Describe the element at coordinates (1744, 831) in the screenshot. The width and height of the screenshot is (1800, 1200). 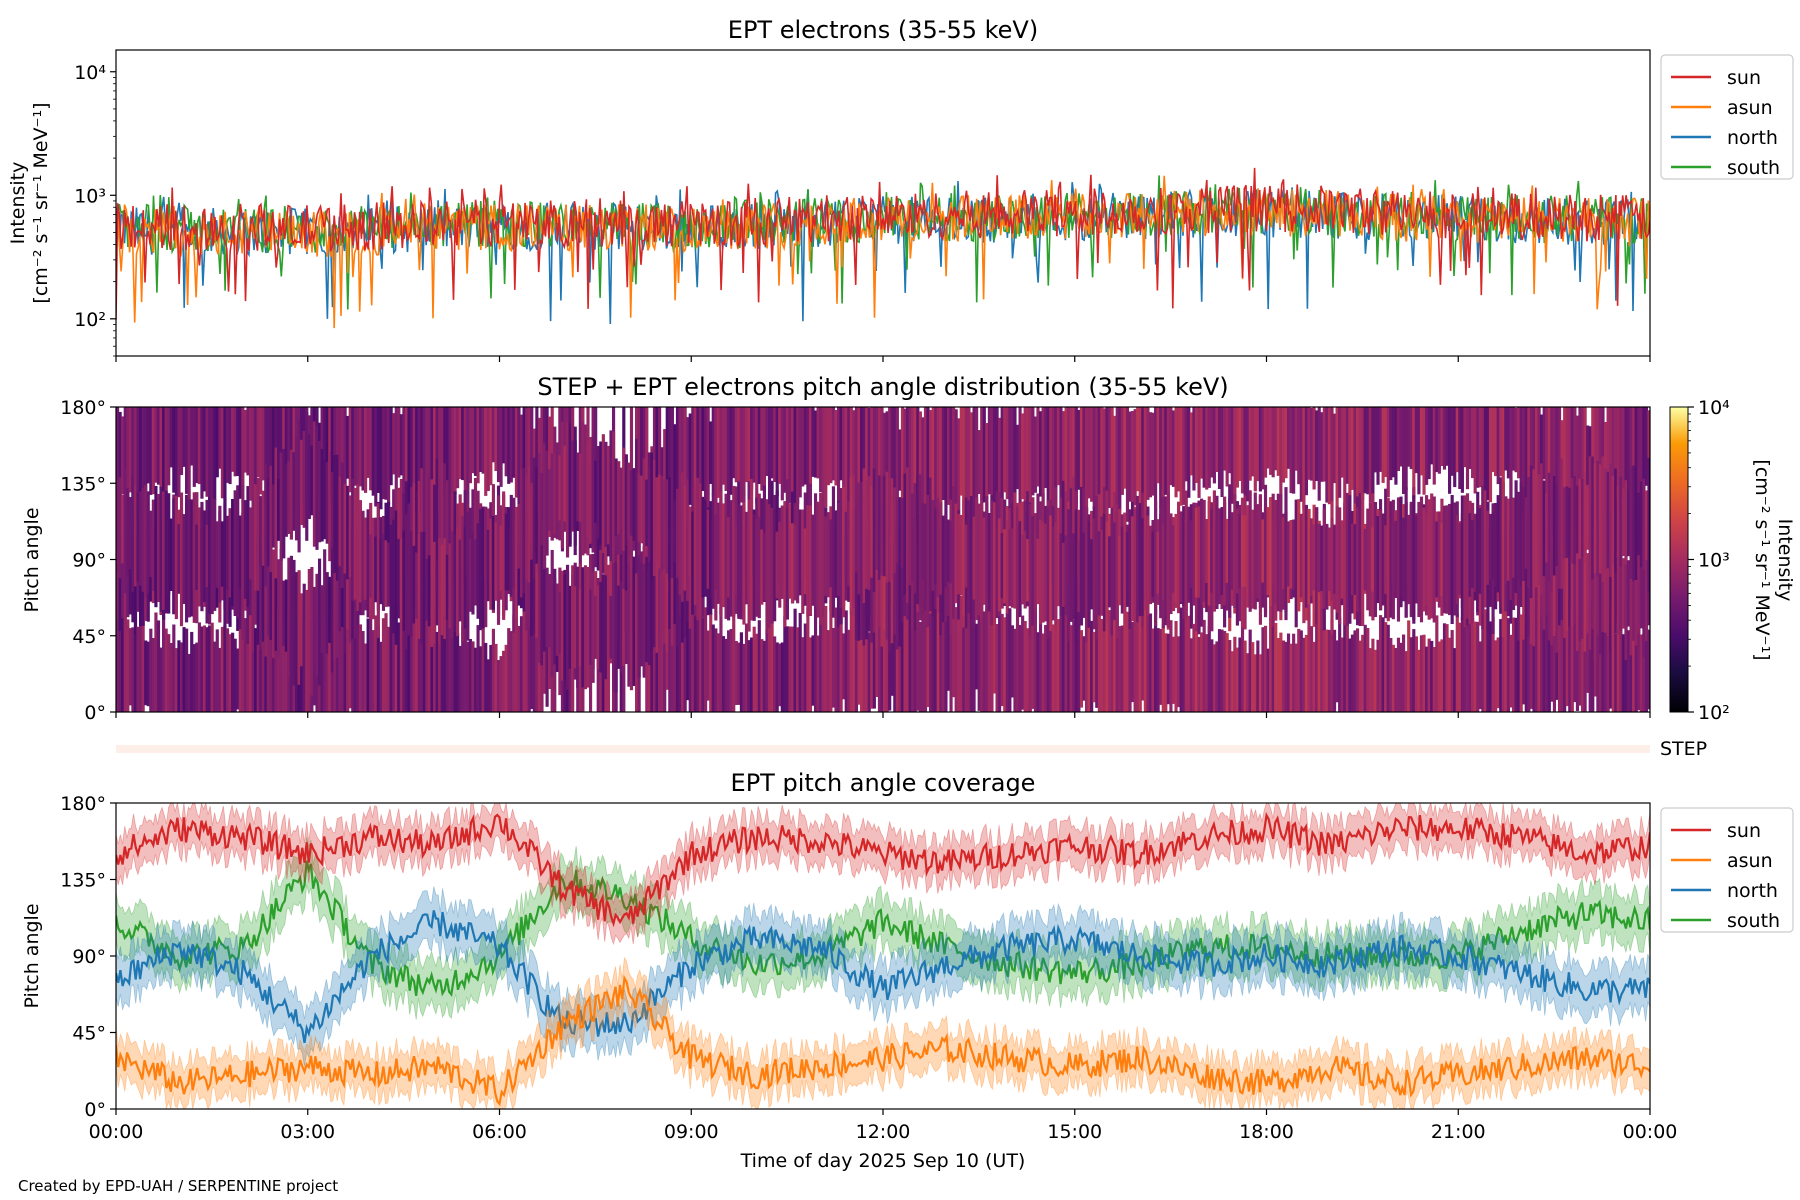
I see `legend-label-sun: sun` at that location.